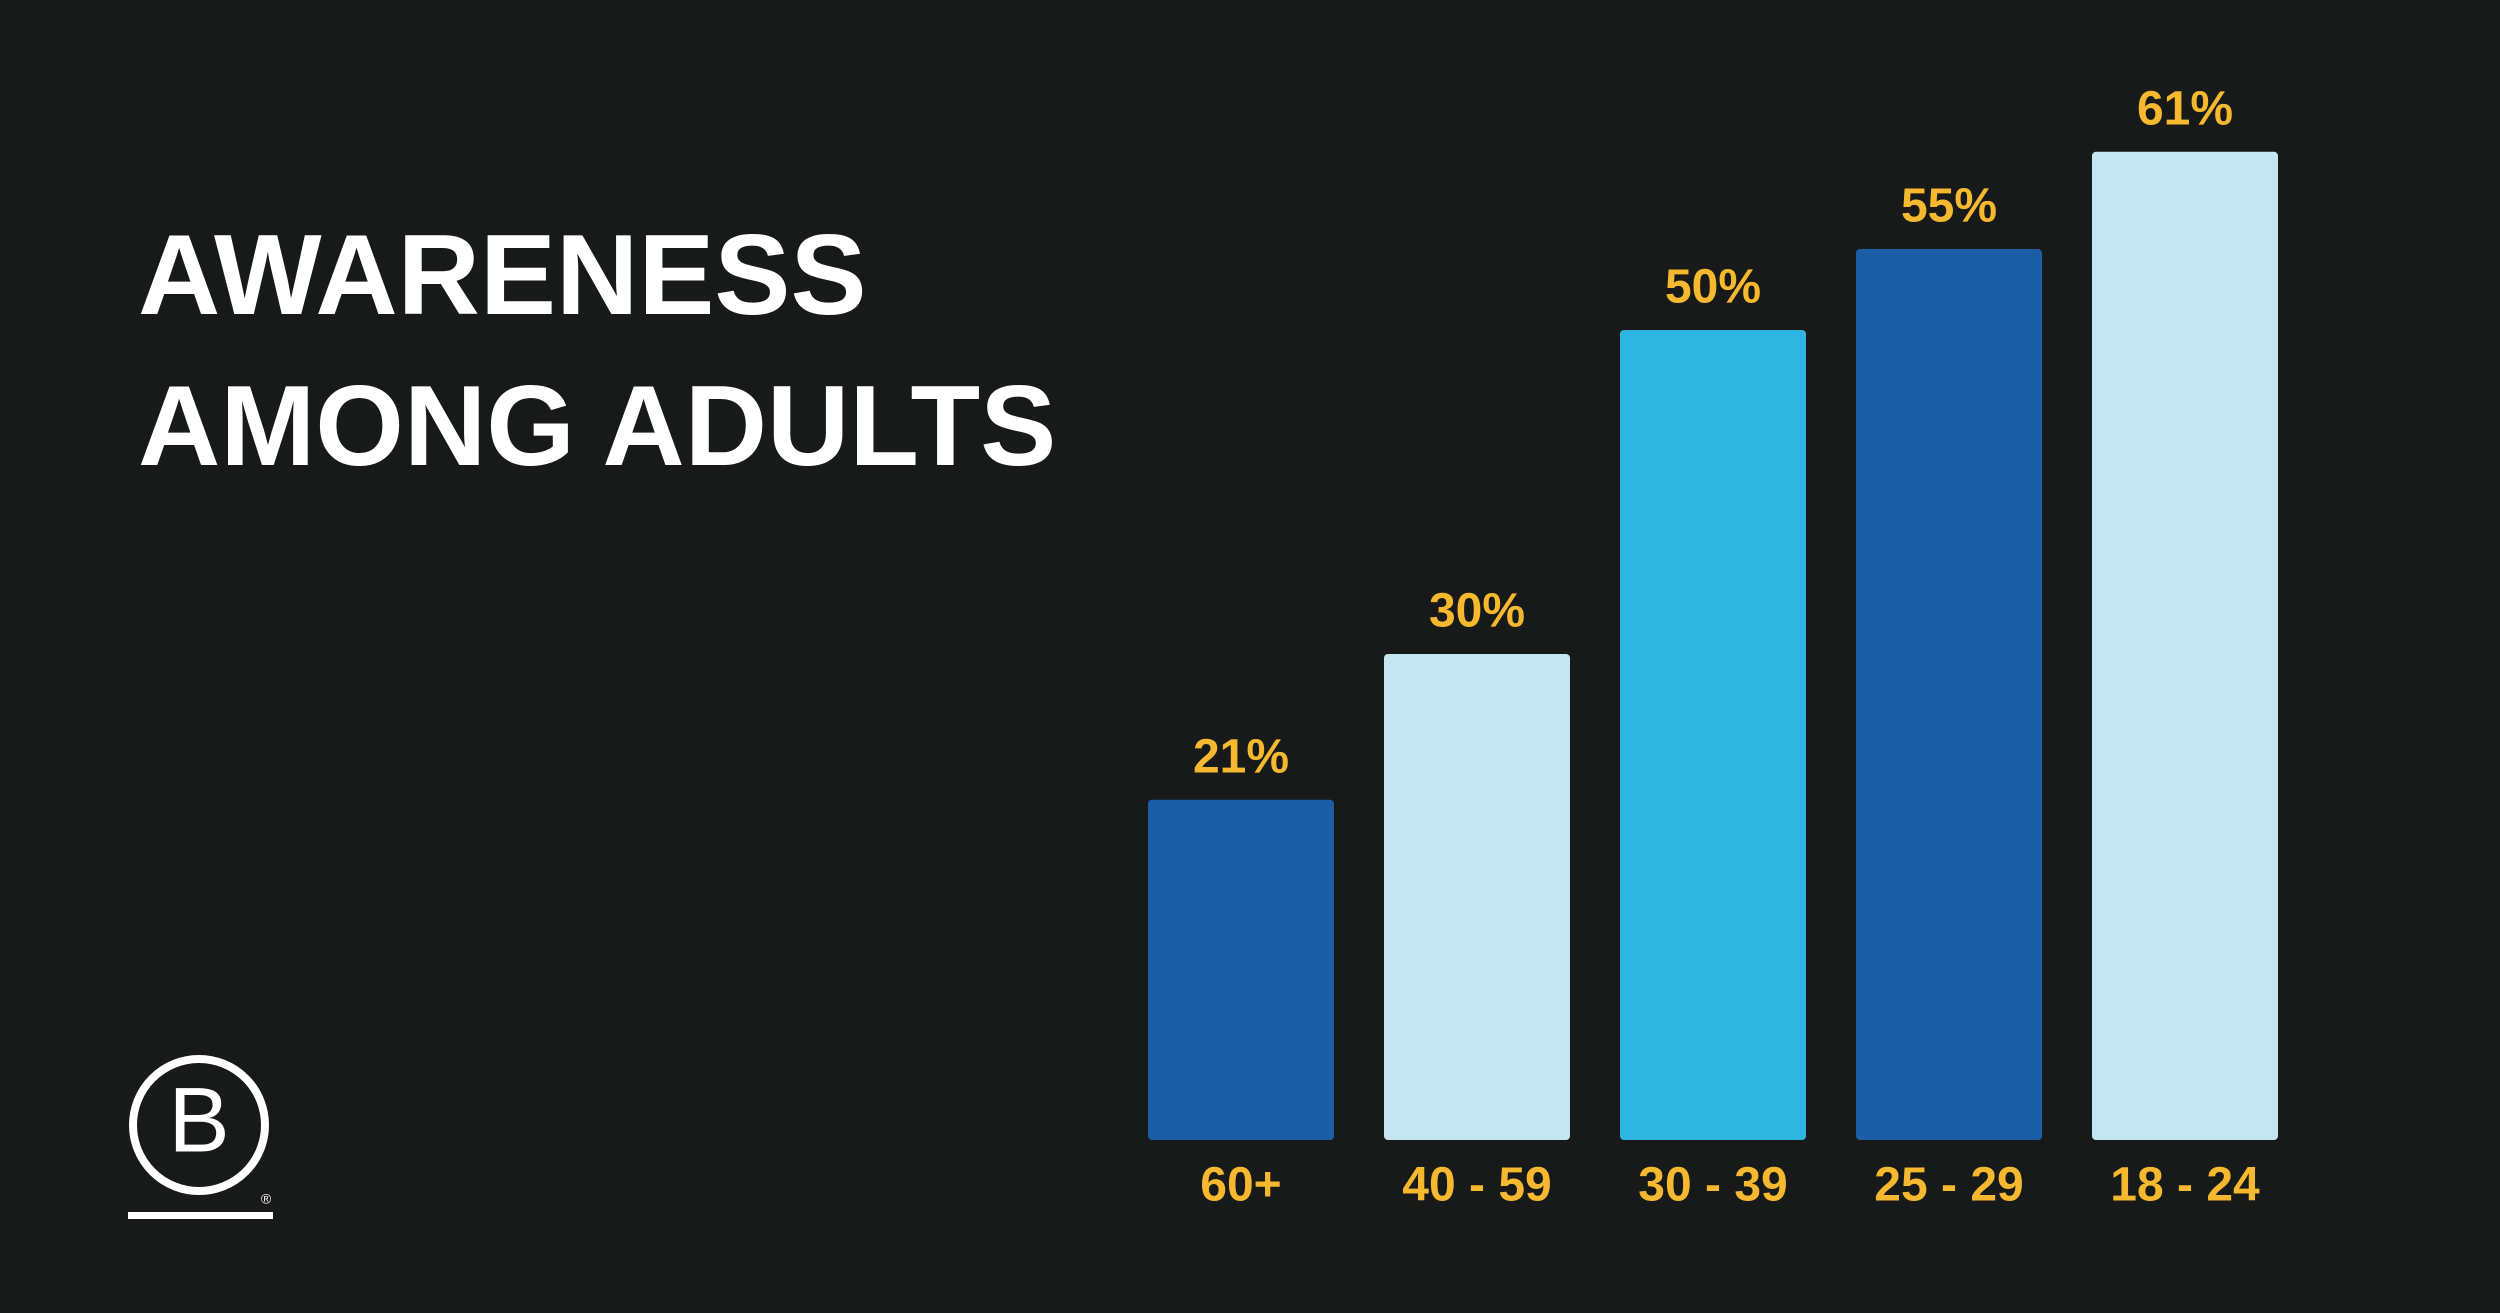  I want to click on logo-letter: B, so click(198, 1120).